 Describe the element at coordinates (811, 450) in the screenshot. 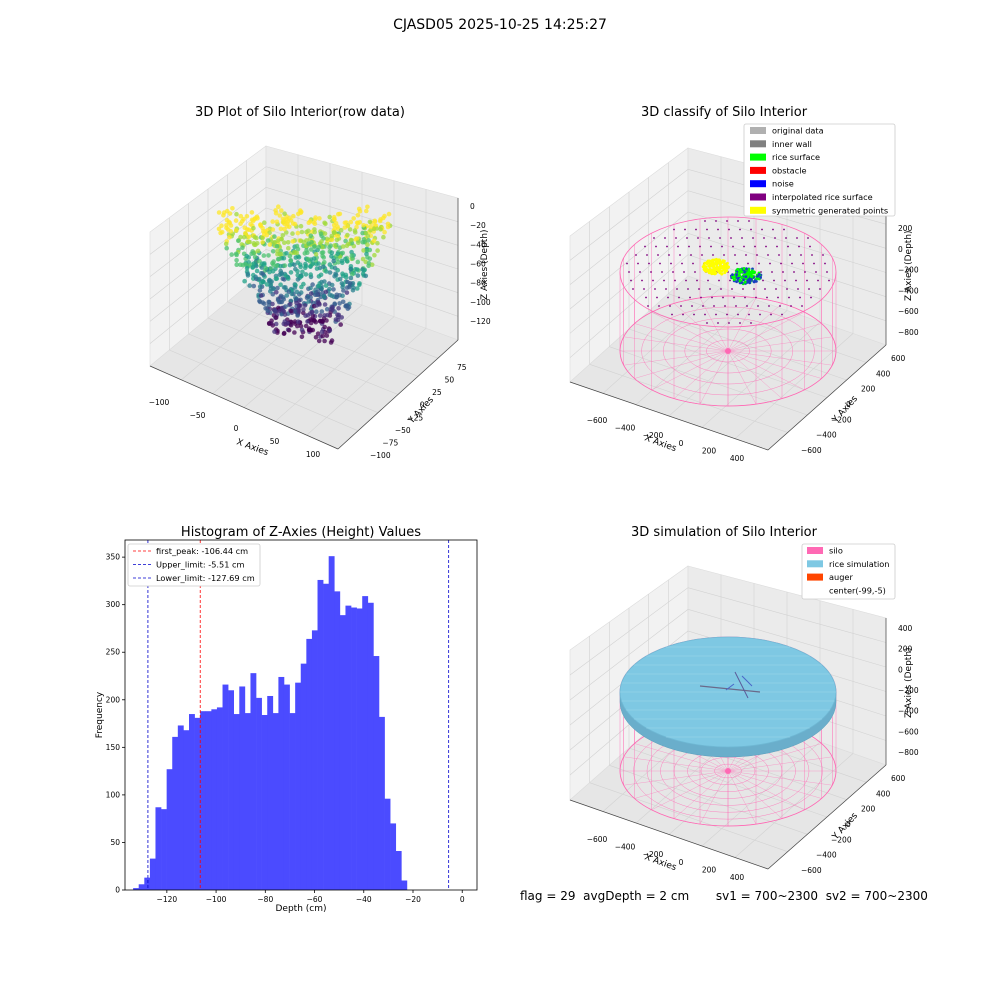

I see `classify-y-tick-label: −600` at that location.